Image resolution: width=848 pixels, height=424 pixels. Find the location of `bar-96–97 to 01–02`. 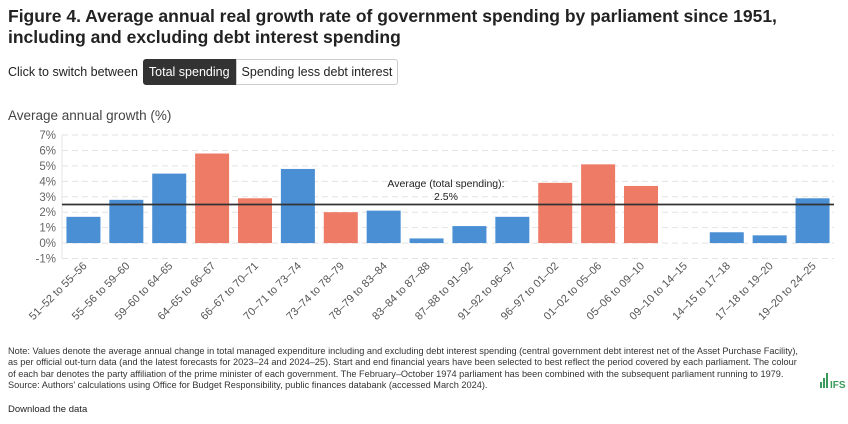

bar-96–97 to 01–02 is located at coordinates (555, 213).